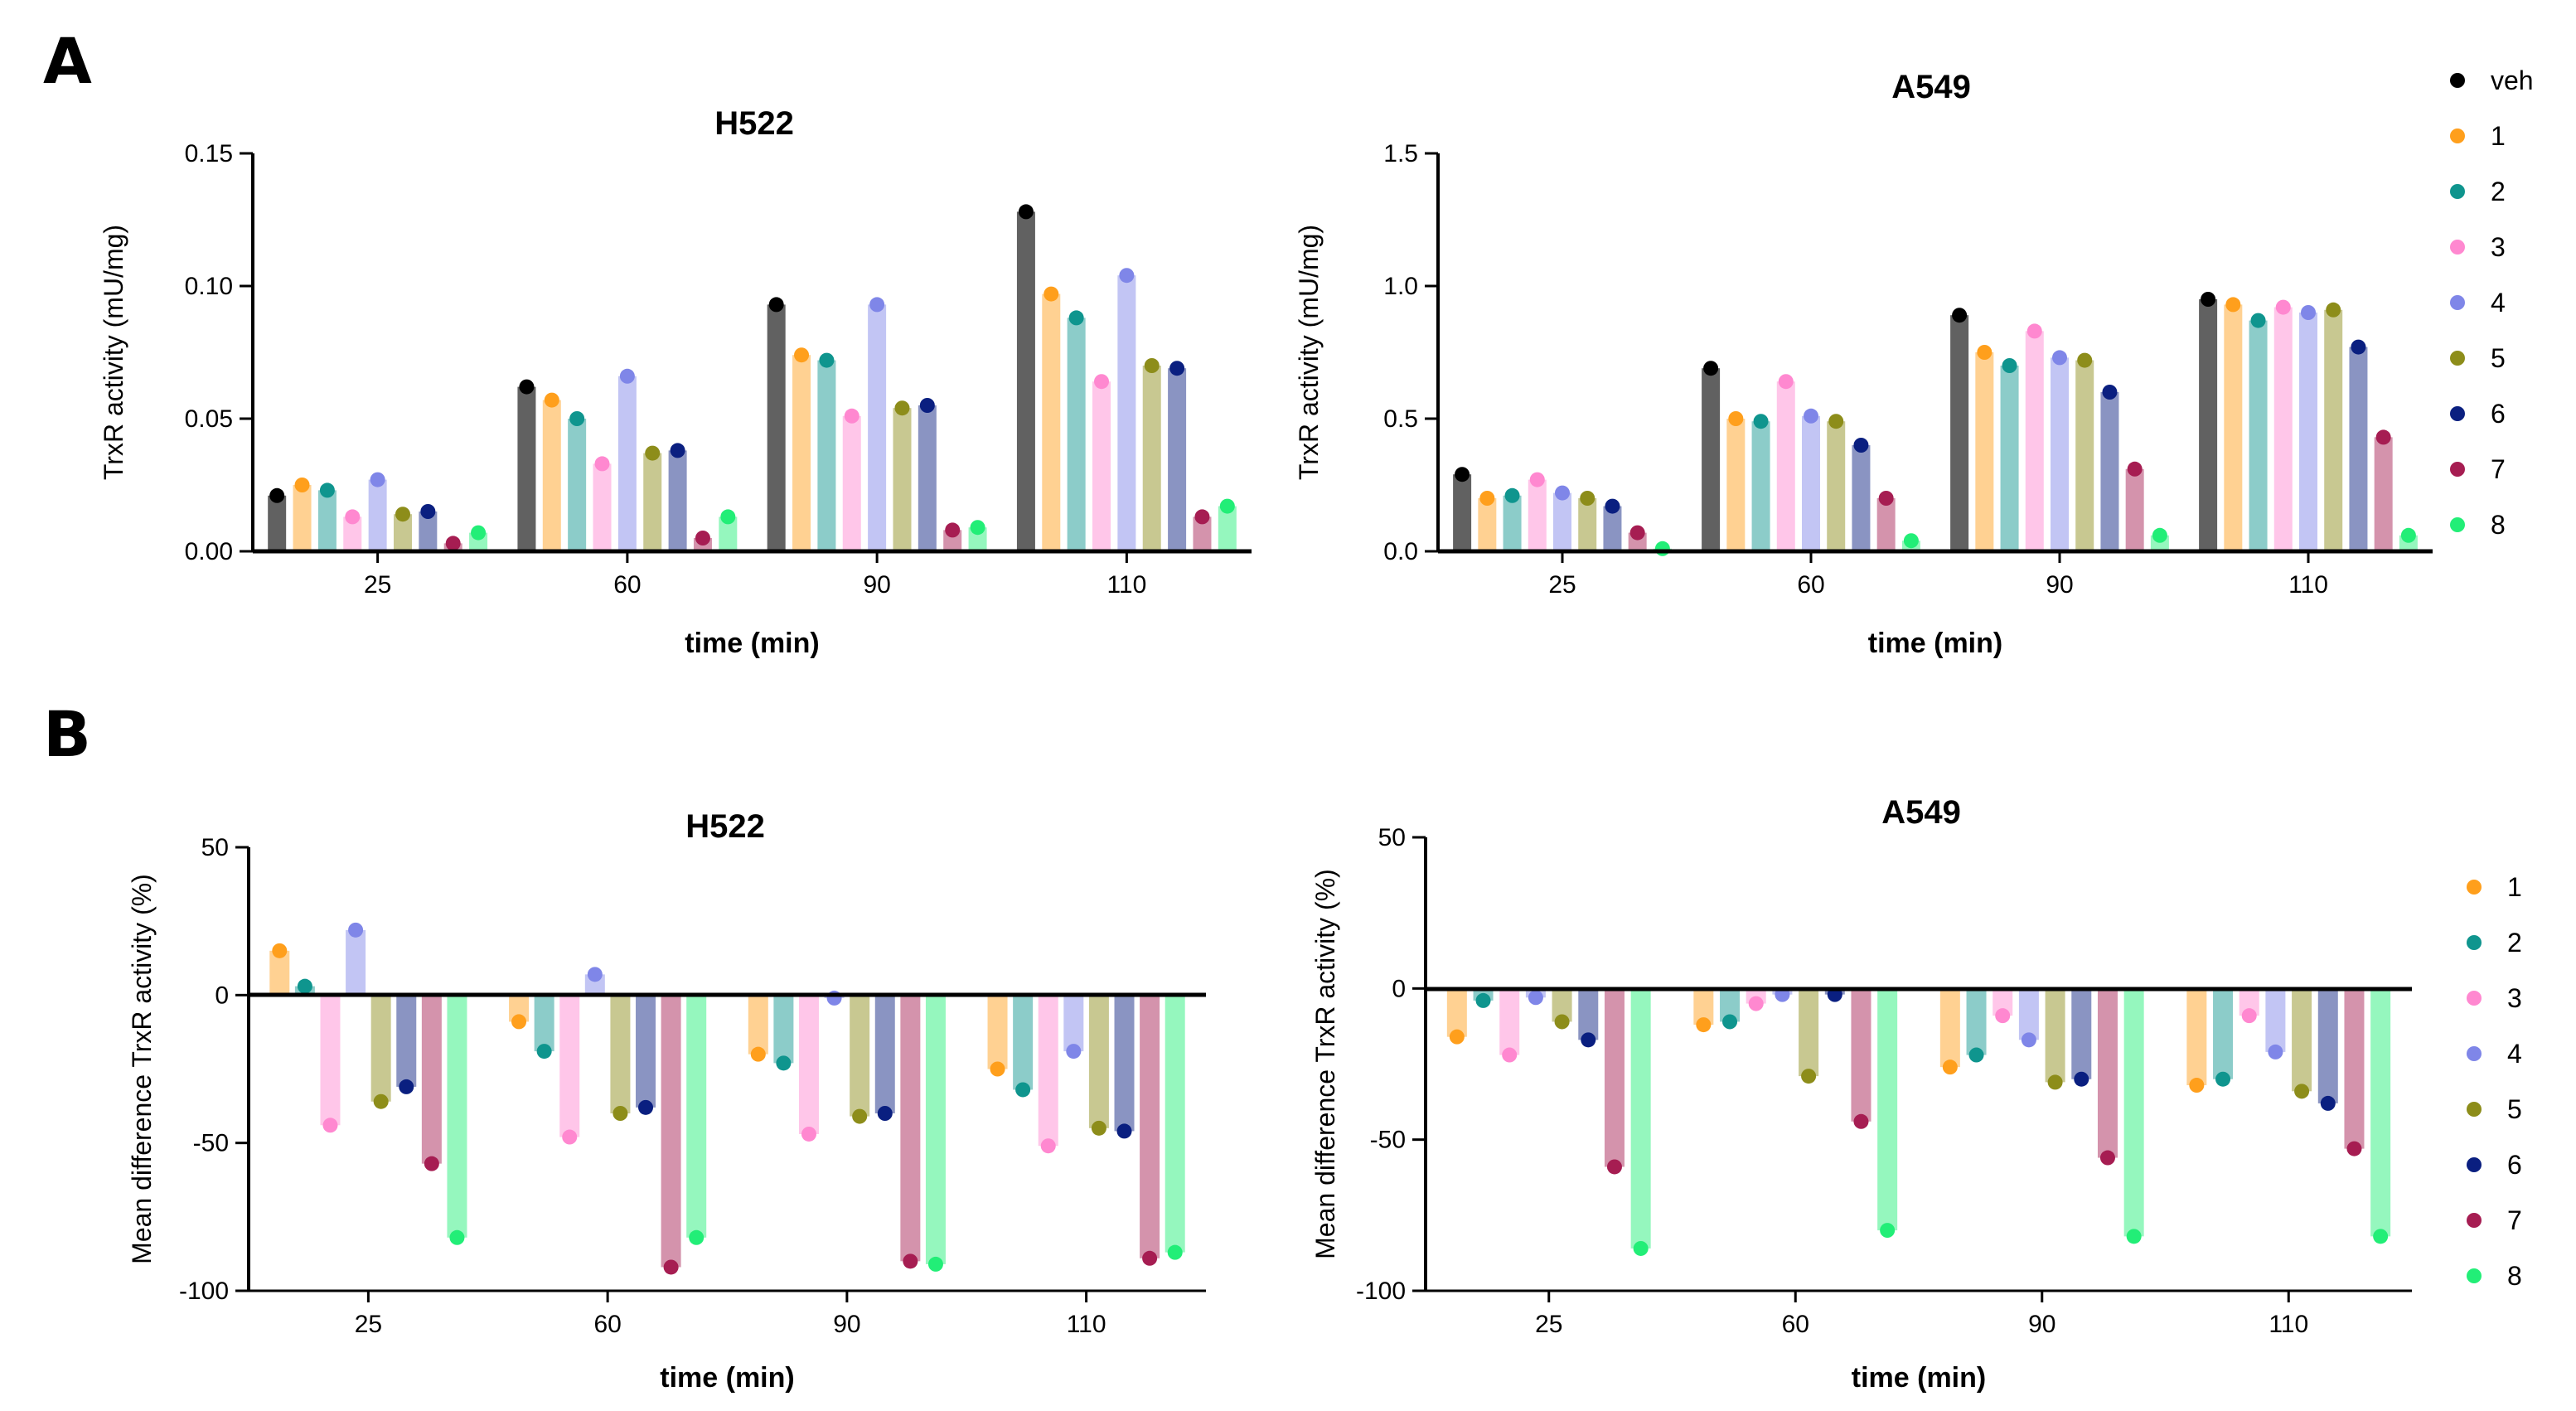 The width and height of the screenshot is (2576, 1411). What do you see at coordinates (1810, 585) in the screenshot?
I see `x-tick-label: 60` at bounding box center [1810, 585].